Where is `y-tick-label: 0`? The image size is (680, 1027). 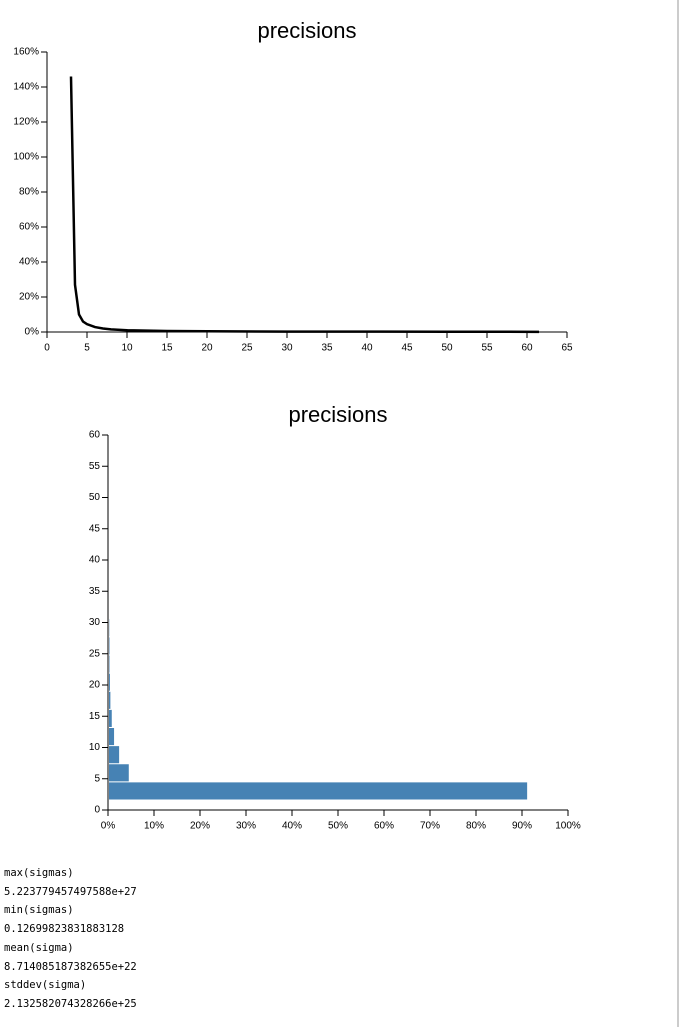
y-tick-label: 0 is located at coordinates (97, 810).